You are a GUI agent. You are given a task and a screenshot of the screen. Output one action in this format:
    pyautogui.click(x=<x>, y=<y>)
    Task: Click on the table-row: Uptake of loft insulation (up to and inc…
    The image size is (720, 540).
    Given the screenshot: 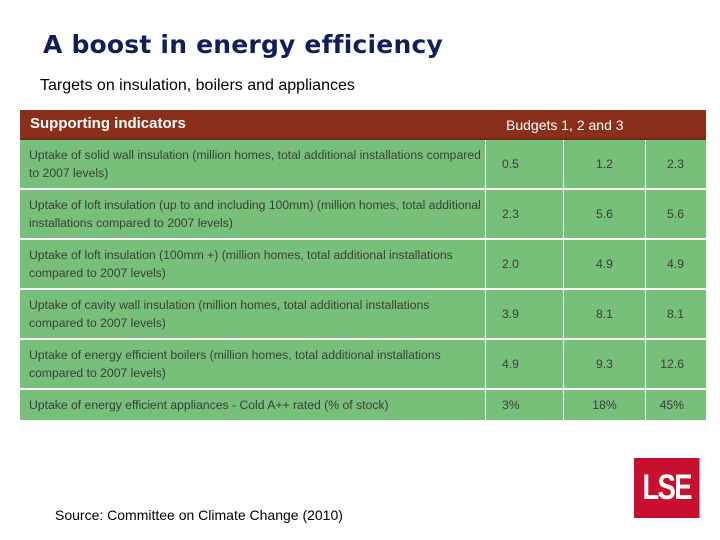 What is the action you would take?
    pyautogui.click(x=363, y=215)
    